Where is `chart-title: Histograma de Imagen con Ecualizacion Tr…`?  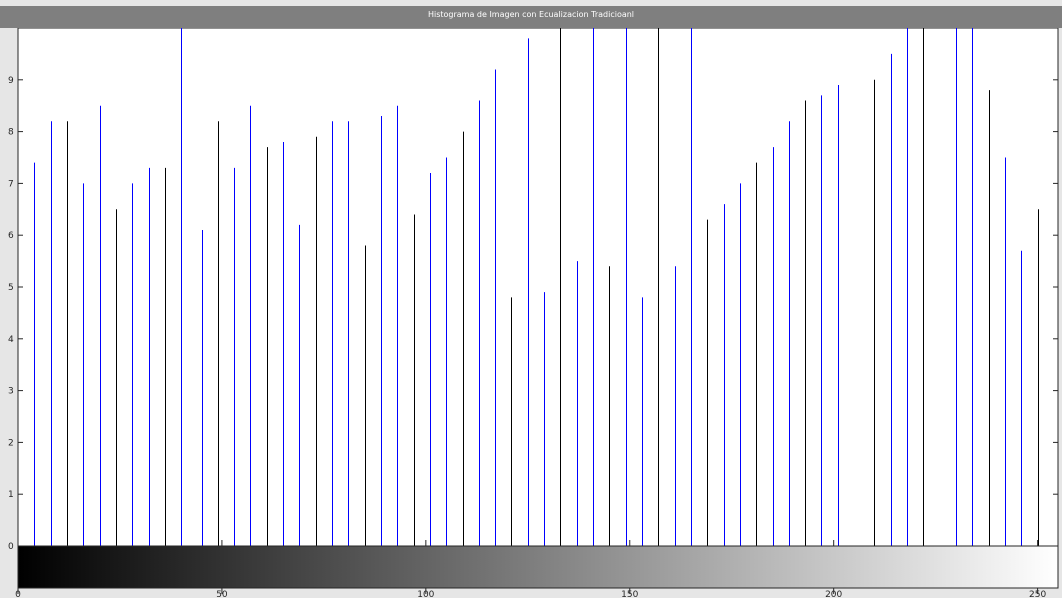
chart-title: Histograma de Imagen con Ecualizacion Tr… is located at coordinates (531, 14).